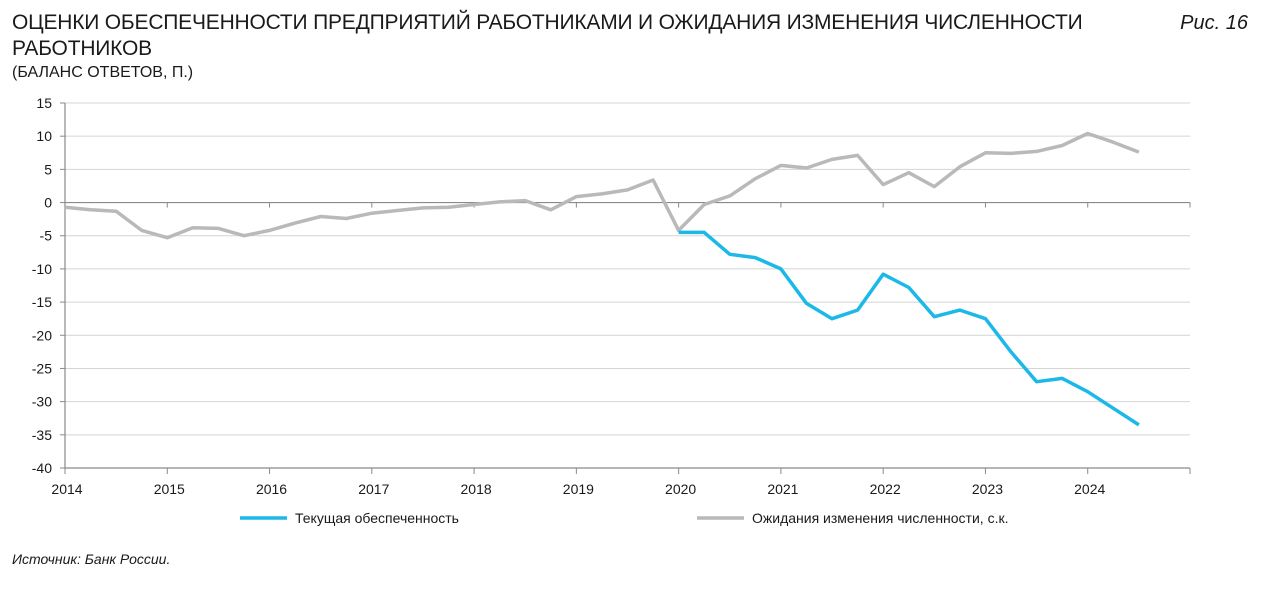  I want to click on y-tick-label: -40, so click(42, 468).